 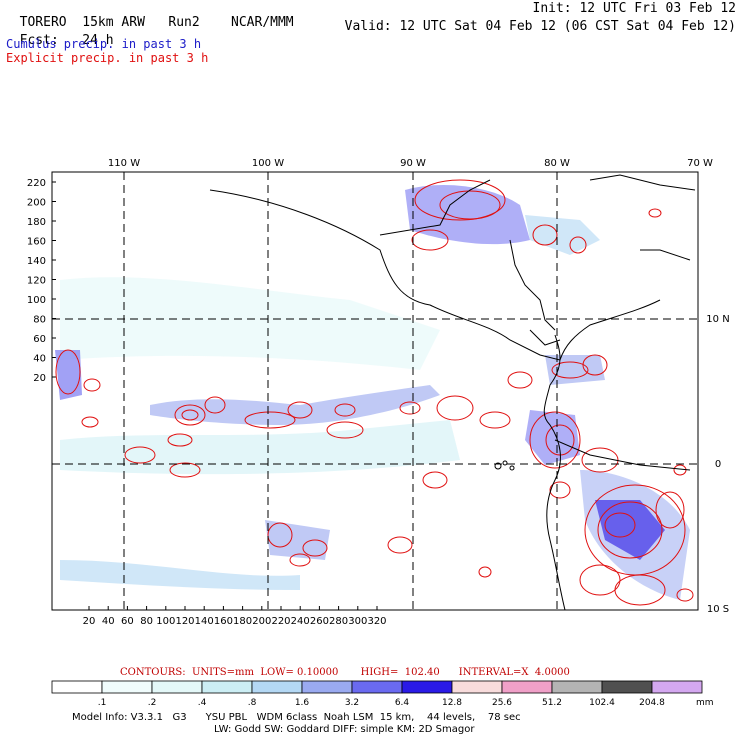 I want to click on colorbar-label: 102.4, so click(x=602, y=703).